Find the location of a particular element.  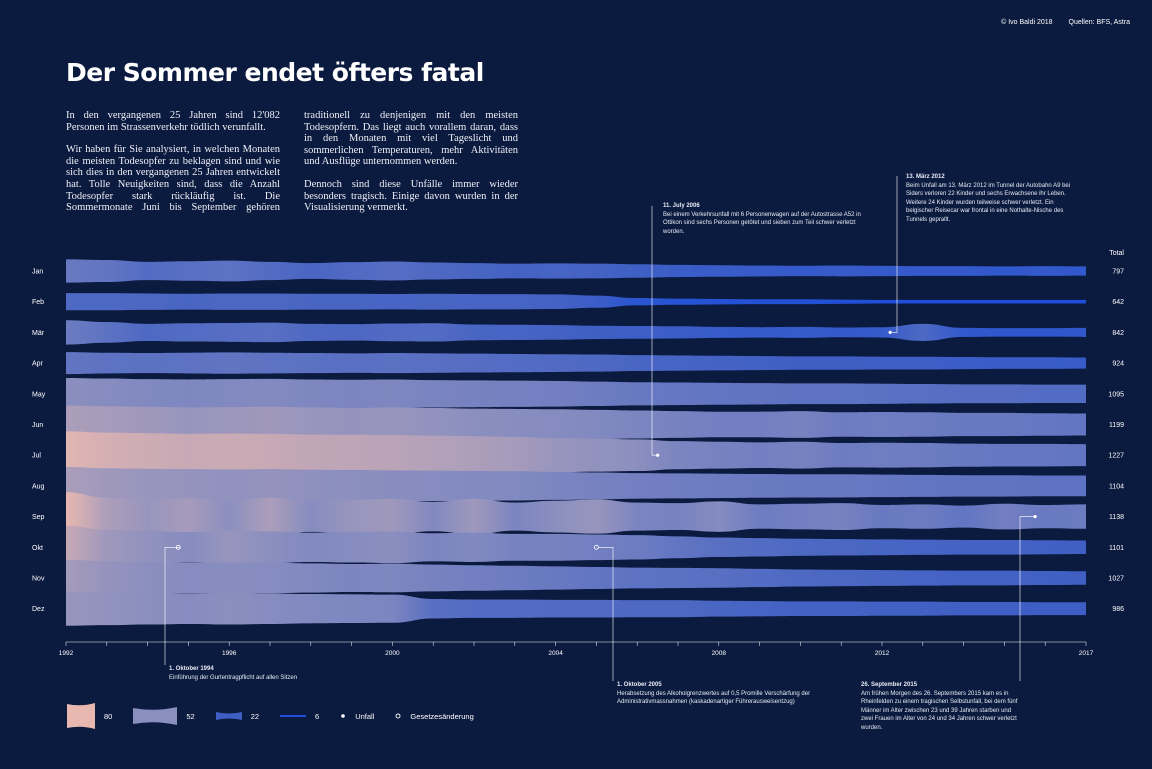

total-value: 642 is located at coordinates (1118, 302).